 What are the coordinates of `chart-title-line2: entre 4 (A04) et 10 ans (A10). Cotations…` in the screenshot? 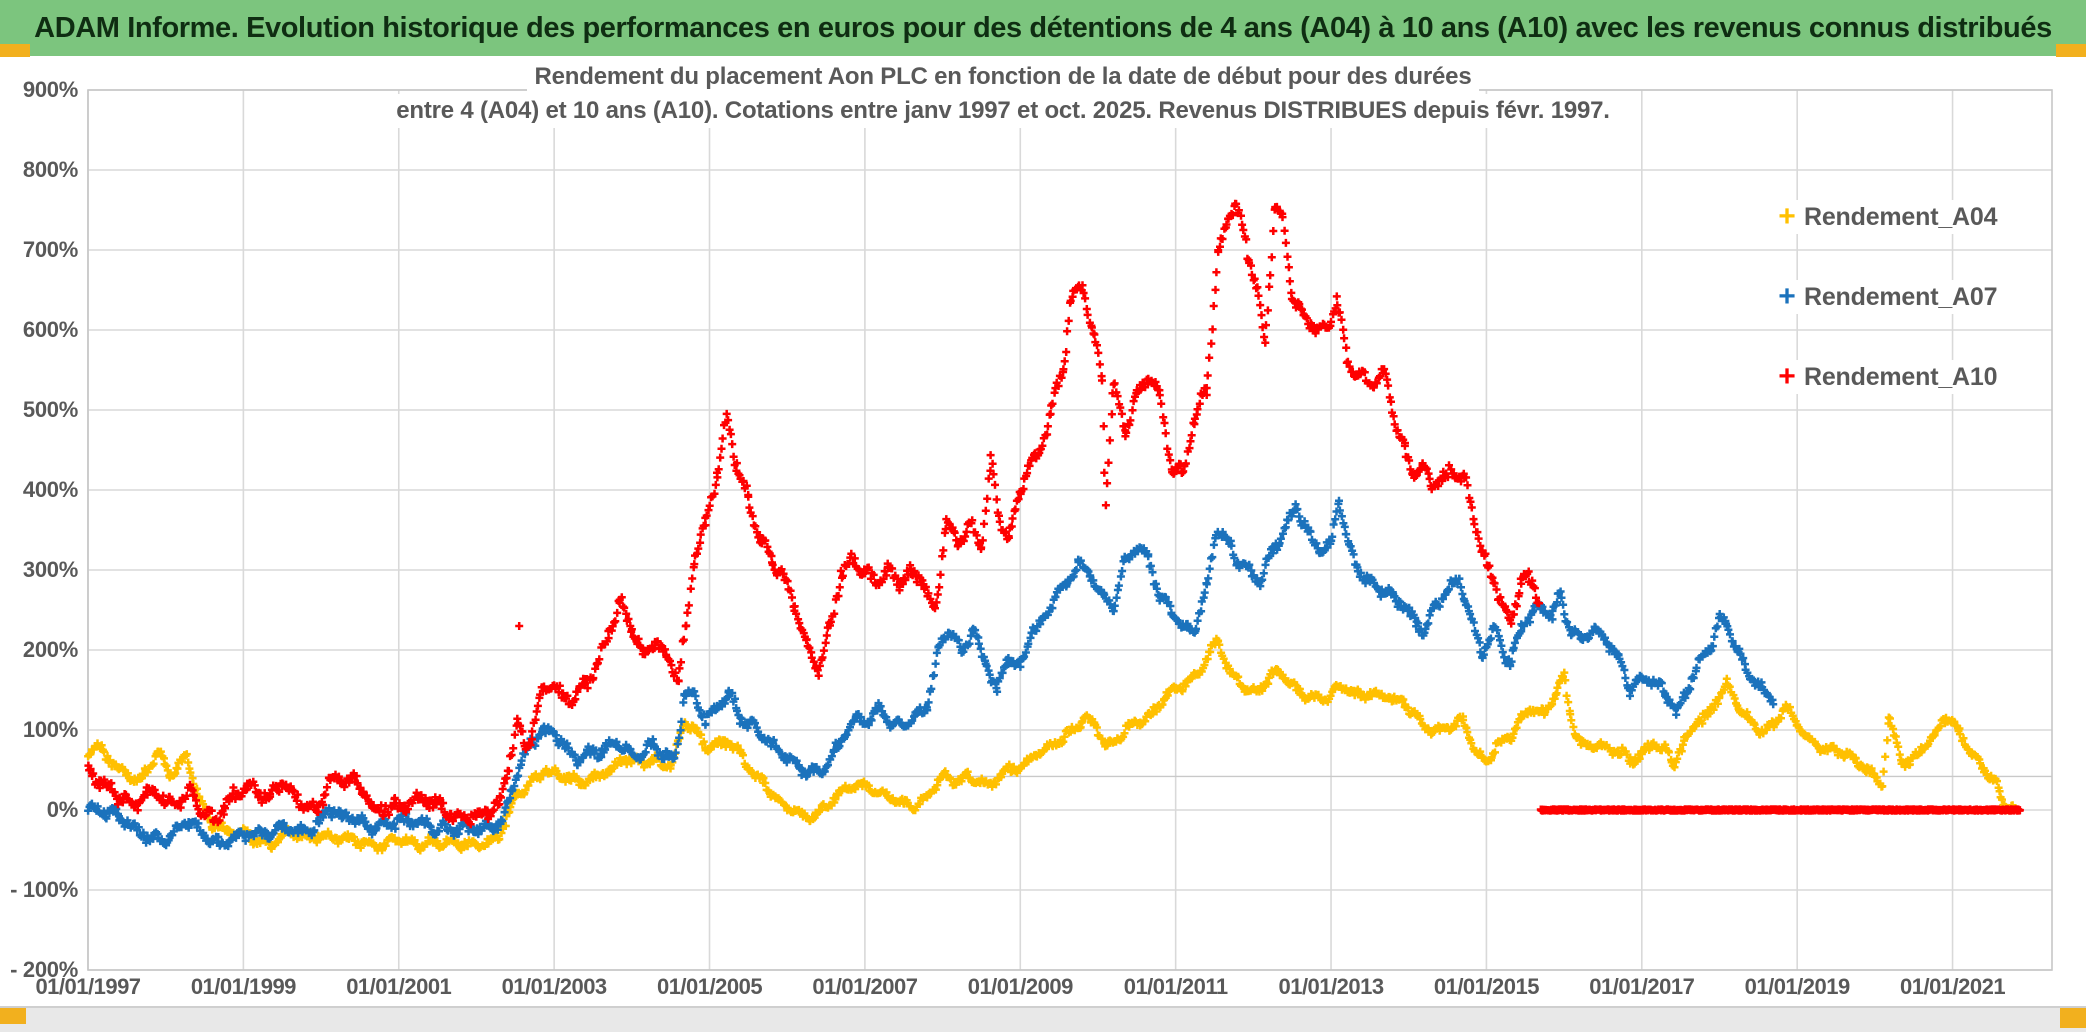 It's located at (1003, 111).